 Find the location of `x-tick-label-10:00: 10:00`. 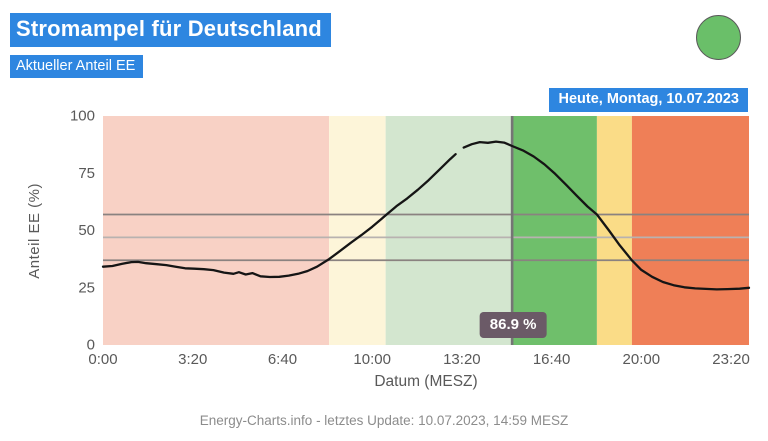

x-tick-label-10:00: 10:00 is located at coordinates (372, 359).